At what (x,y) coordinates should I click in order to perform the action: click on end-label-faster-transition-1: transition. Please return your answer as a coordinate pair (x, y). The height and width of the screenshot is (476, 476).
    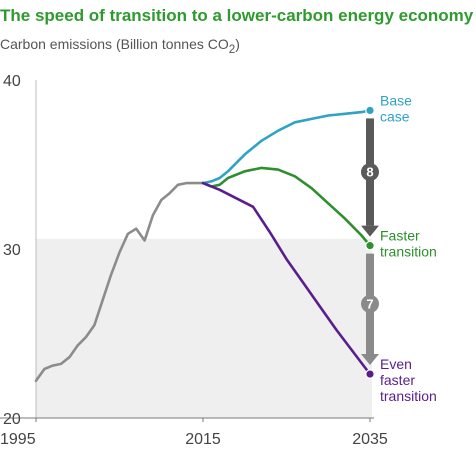
    Looking at the image, I should click on (408, 252).